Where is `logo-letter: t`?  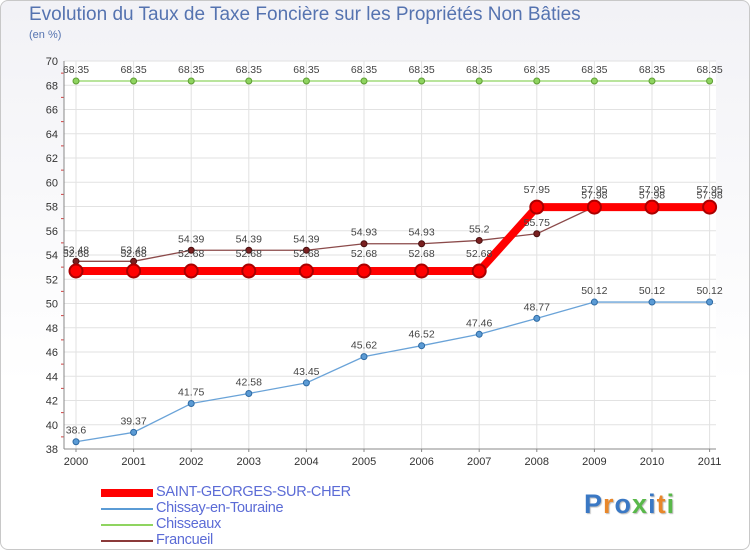
logo-letter: t is located at coordinates (661, 504).